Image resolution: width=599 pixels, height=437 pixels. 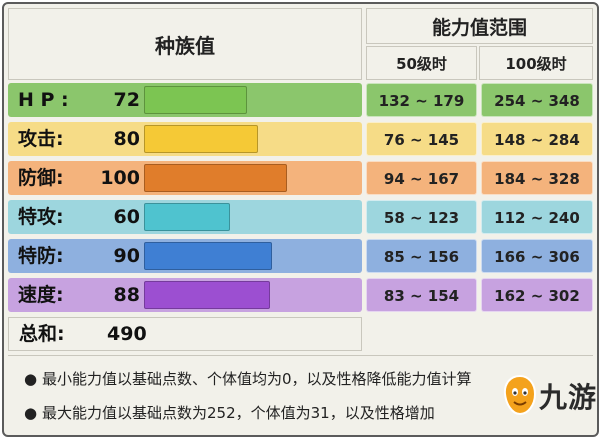 What do you see at coordinates (421, 217) in the screenshot?
I see `range-level50: 58 ~ 123` at bounding box center [421, 217].